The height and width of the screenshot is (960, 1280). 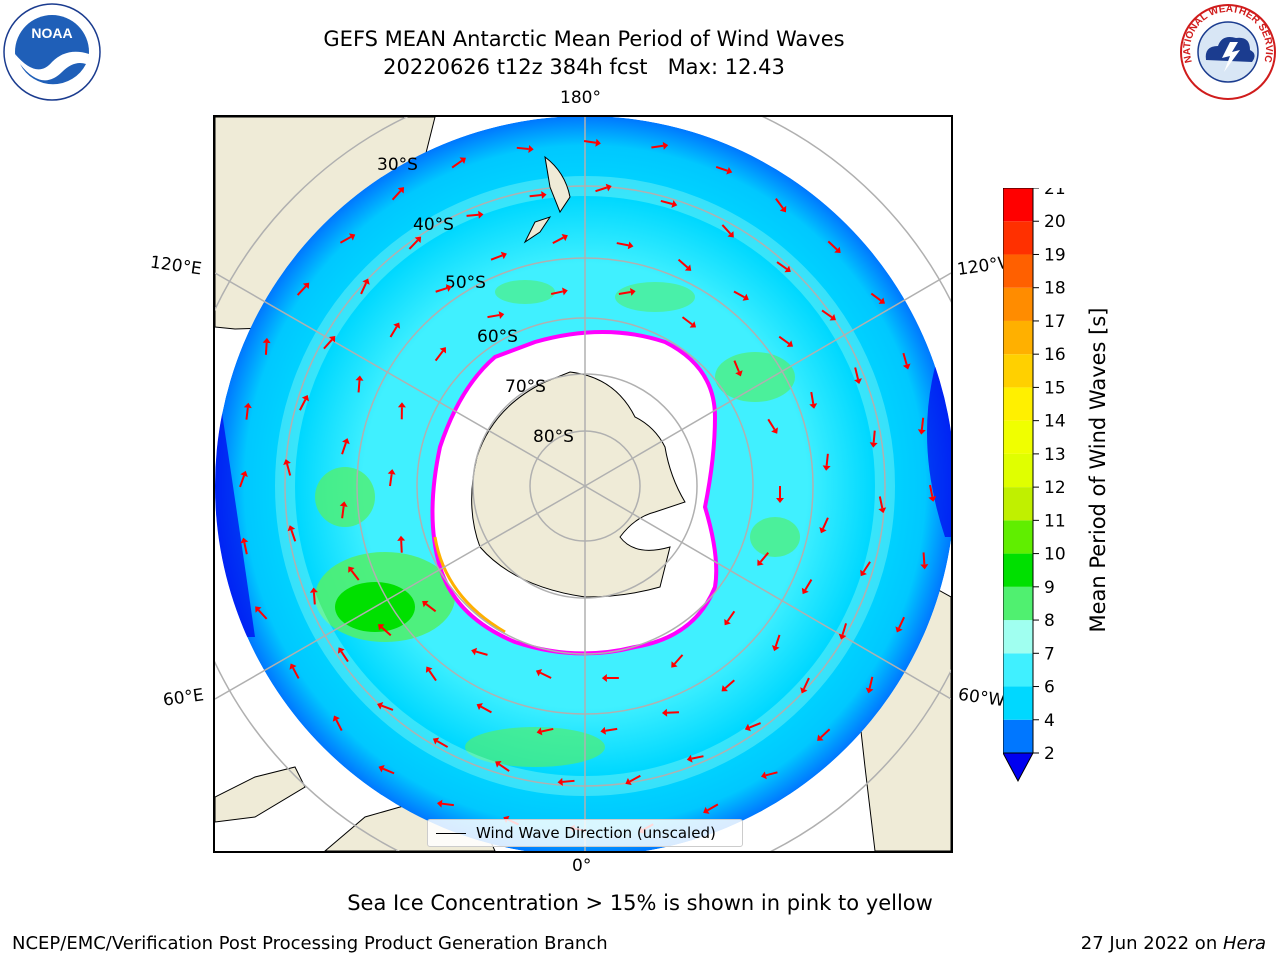 I want to click on colorbar-tick-label: 11, so click(x=1055, y=521).